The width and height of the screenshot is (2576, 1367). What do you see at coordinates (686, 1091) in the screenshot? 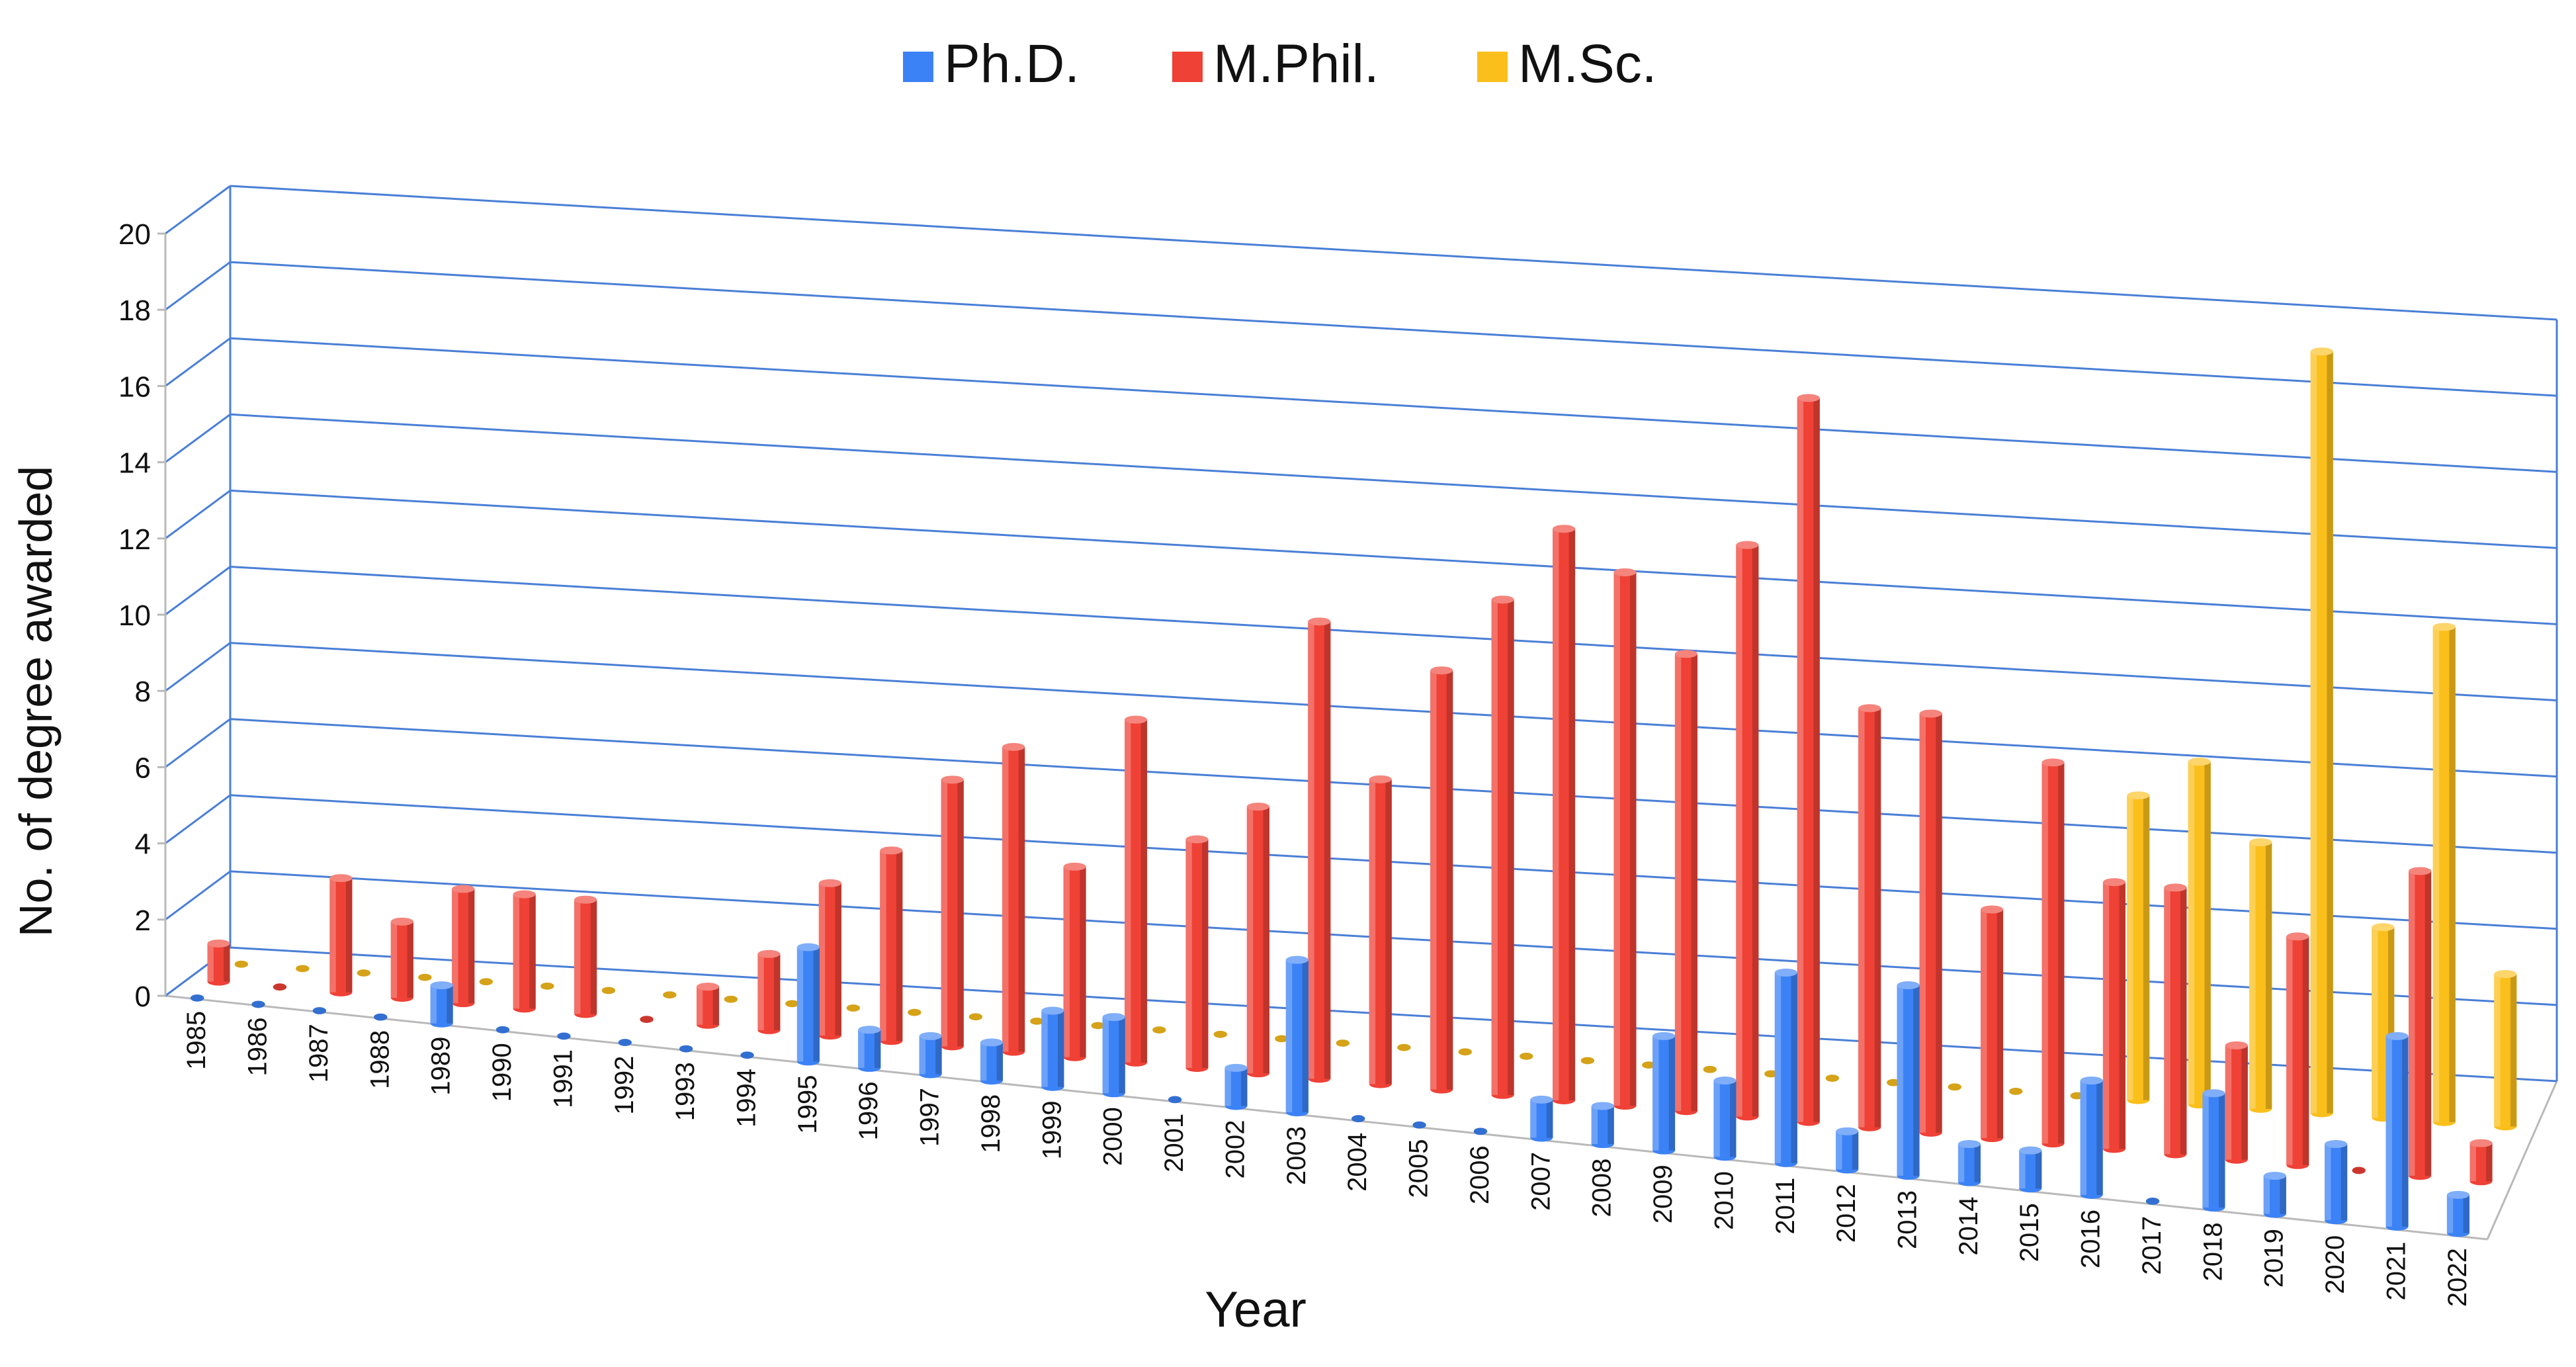
I see `x-tick-label: 1993` at bounding box center [686, 1091].